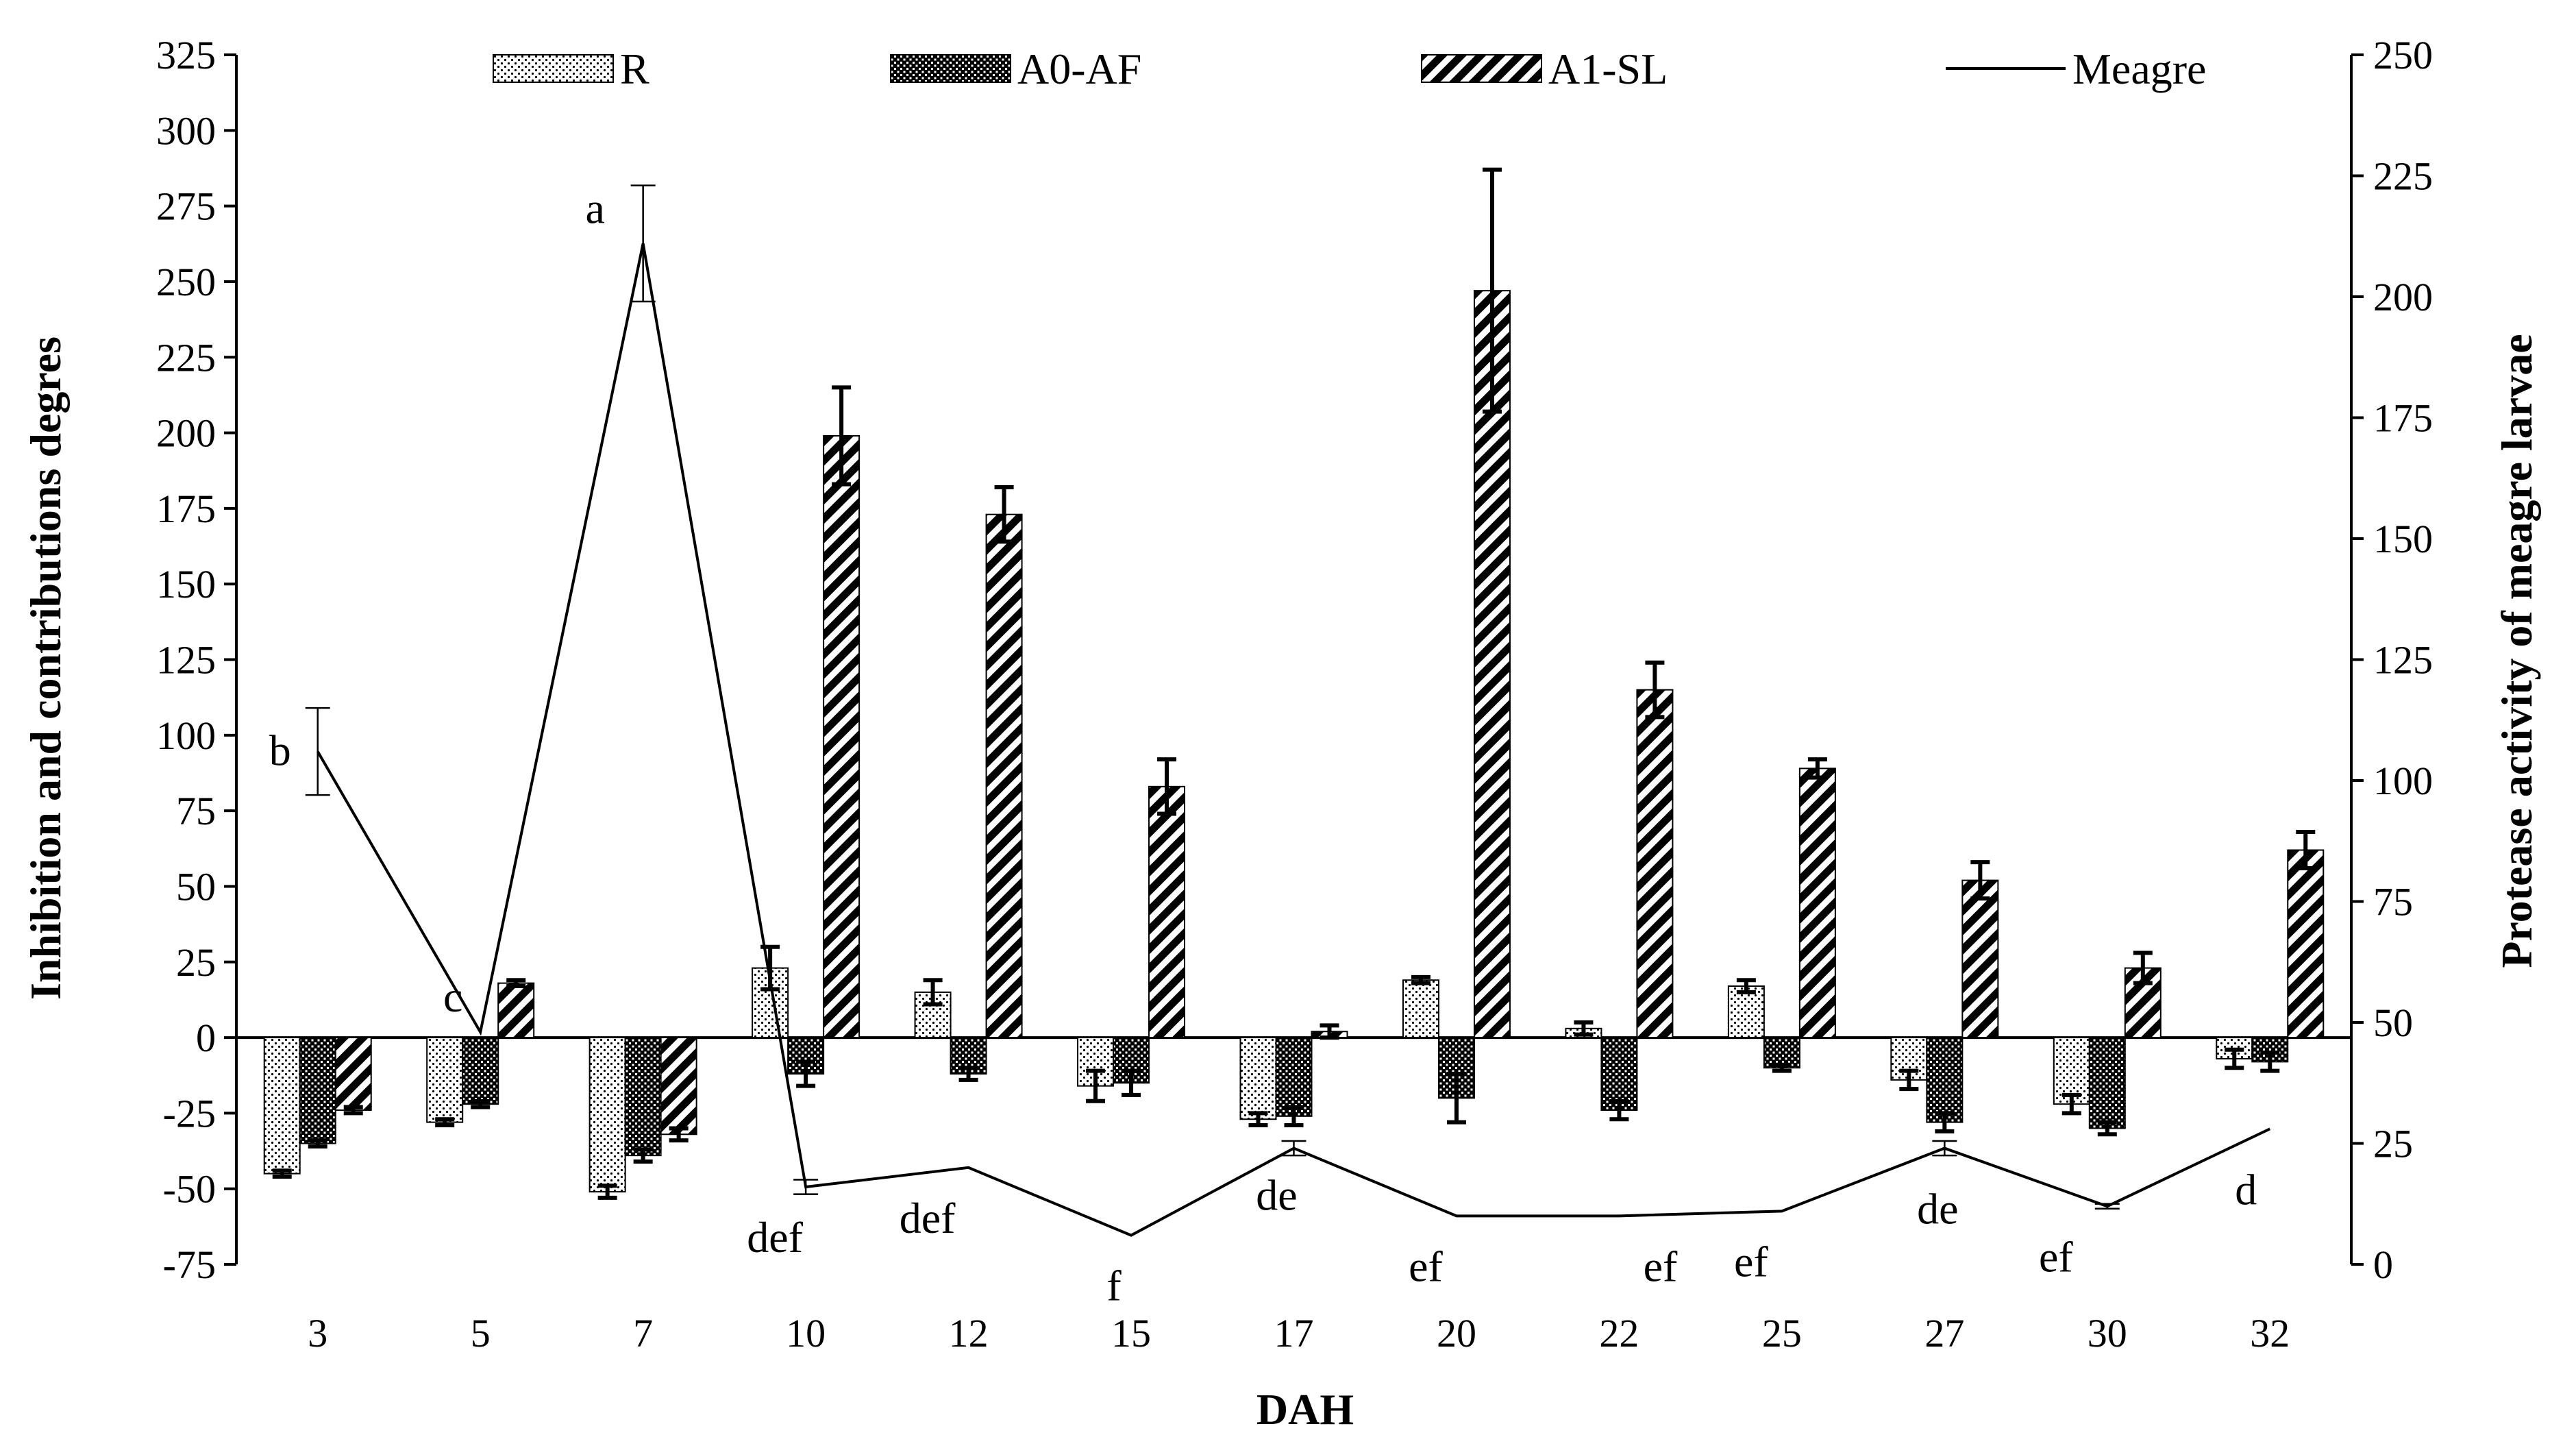  What do you see at coordinates (1944, 1333) in the screenshot?
I see `x-tick-label: 27` at bounding box center [1944, 1333].